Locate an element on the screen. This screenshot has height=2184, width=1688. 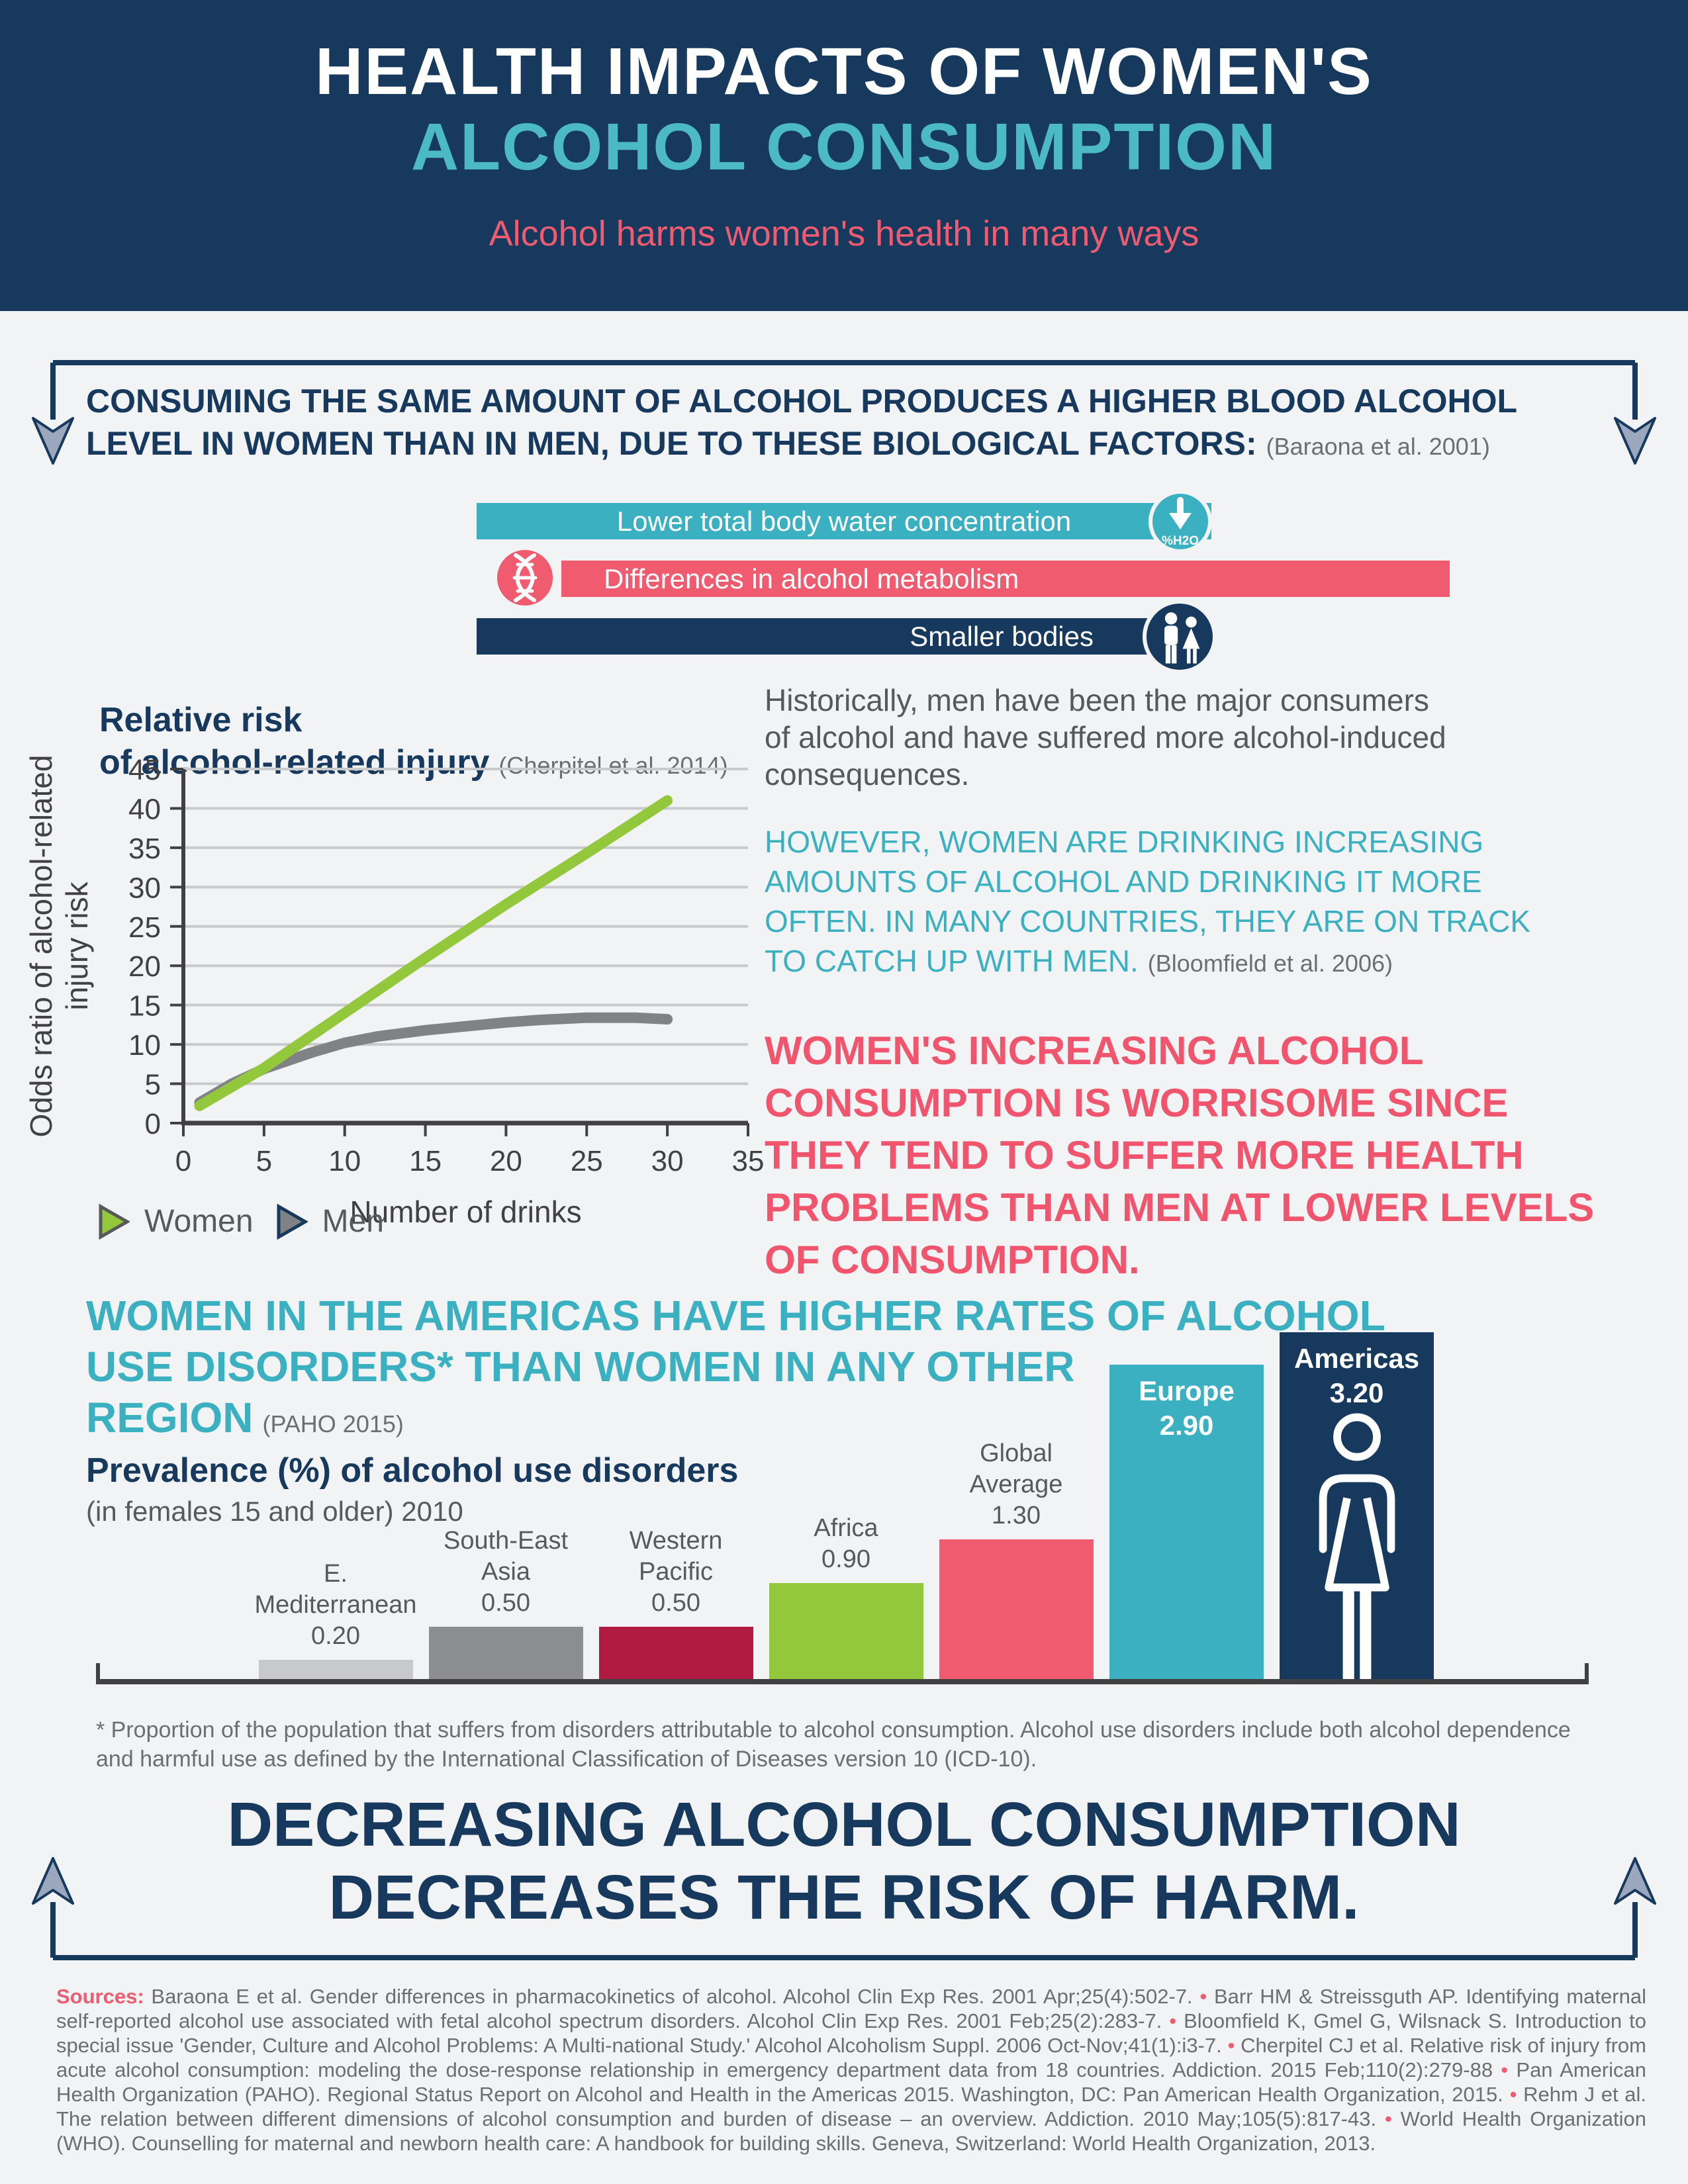
factor-bar-smaller-bodies: Smaller bodies is located at coordinates (841, 636).